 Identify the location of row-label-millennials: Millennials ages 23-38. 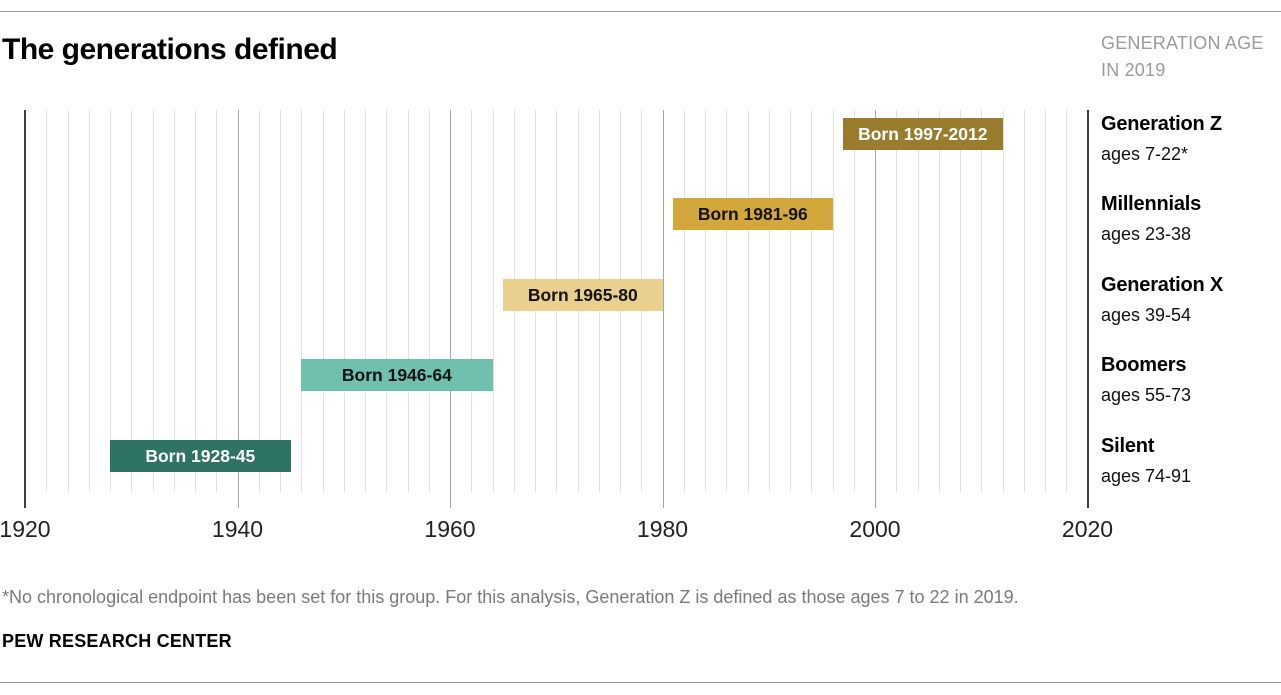
(1190, 218).